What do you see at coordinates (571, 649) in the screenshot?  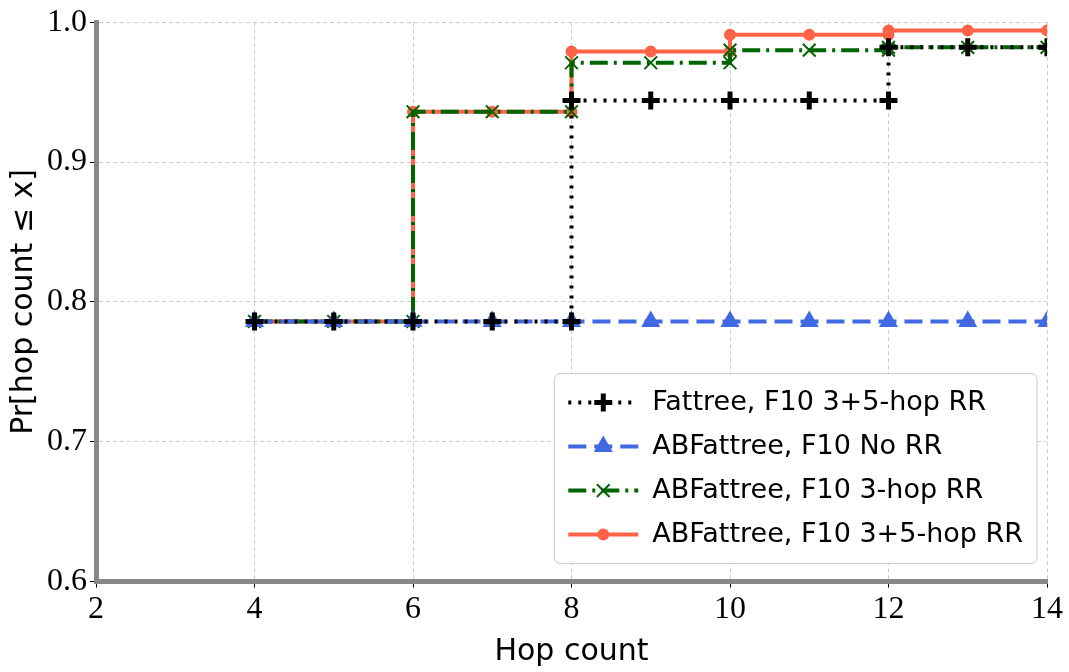 I see `x-axis-title: Hop count` at bounding box center [571, 649].